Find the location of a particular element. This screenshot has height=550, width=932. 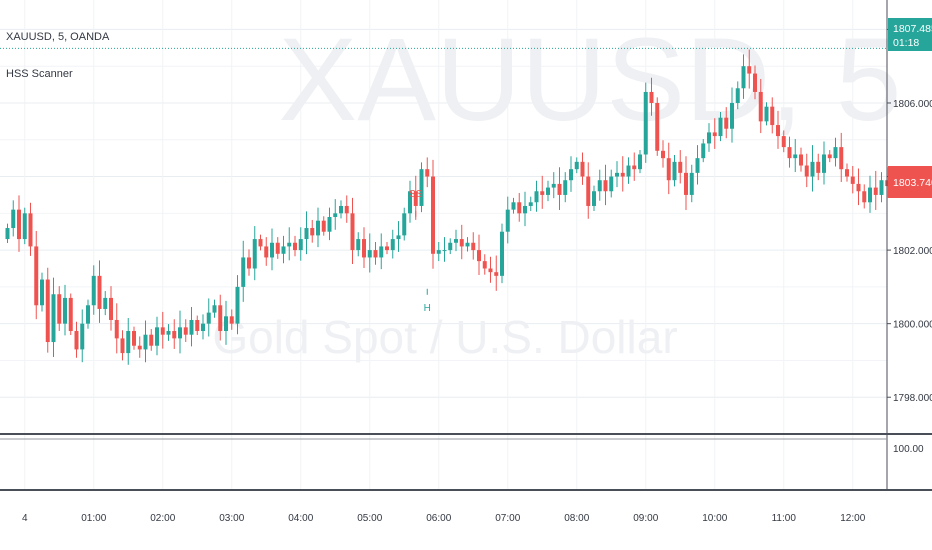

top-price-tag is located at coordinates (910, 34).